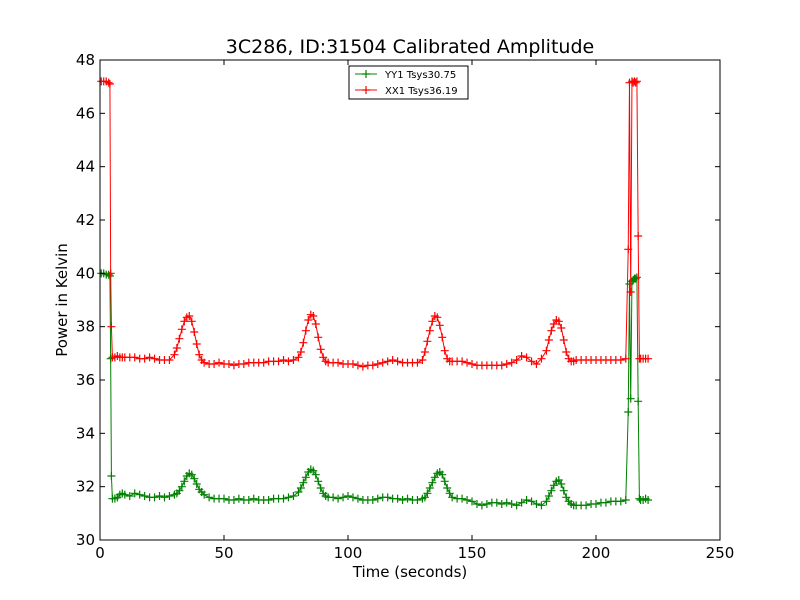 The width and height of the screenshot is (800, 600). I want to click on y-axis-label: Power in Kelvin, so click(62, 300).